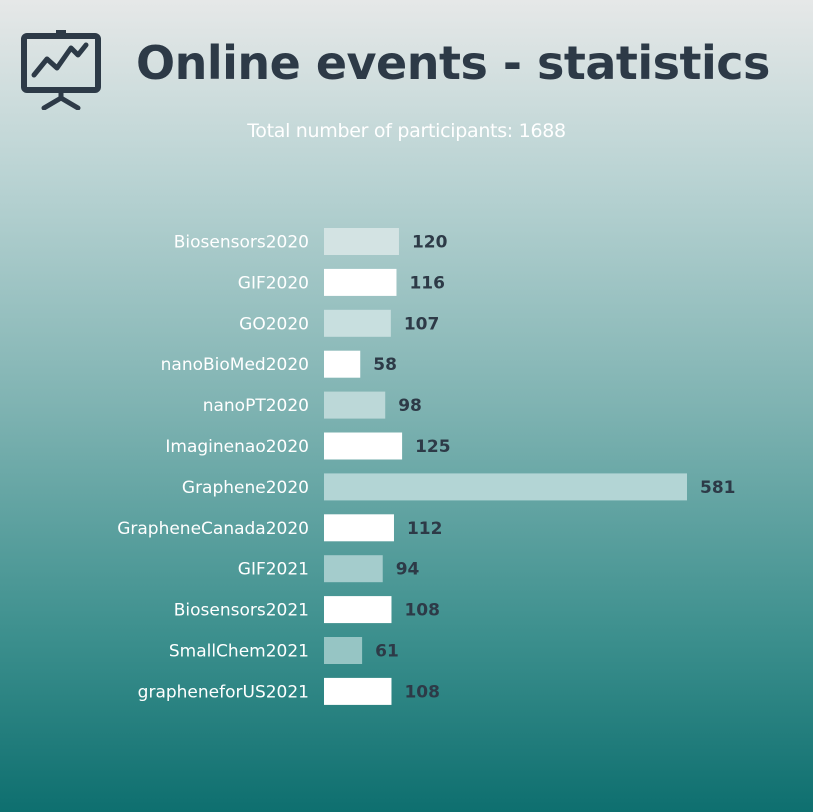 The width and height of the screenshot is (813, 812). Describe the element at coordinates (256, 406) in the screenshot. I see `category-label: nanoPT2020` at that location.